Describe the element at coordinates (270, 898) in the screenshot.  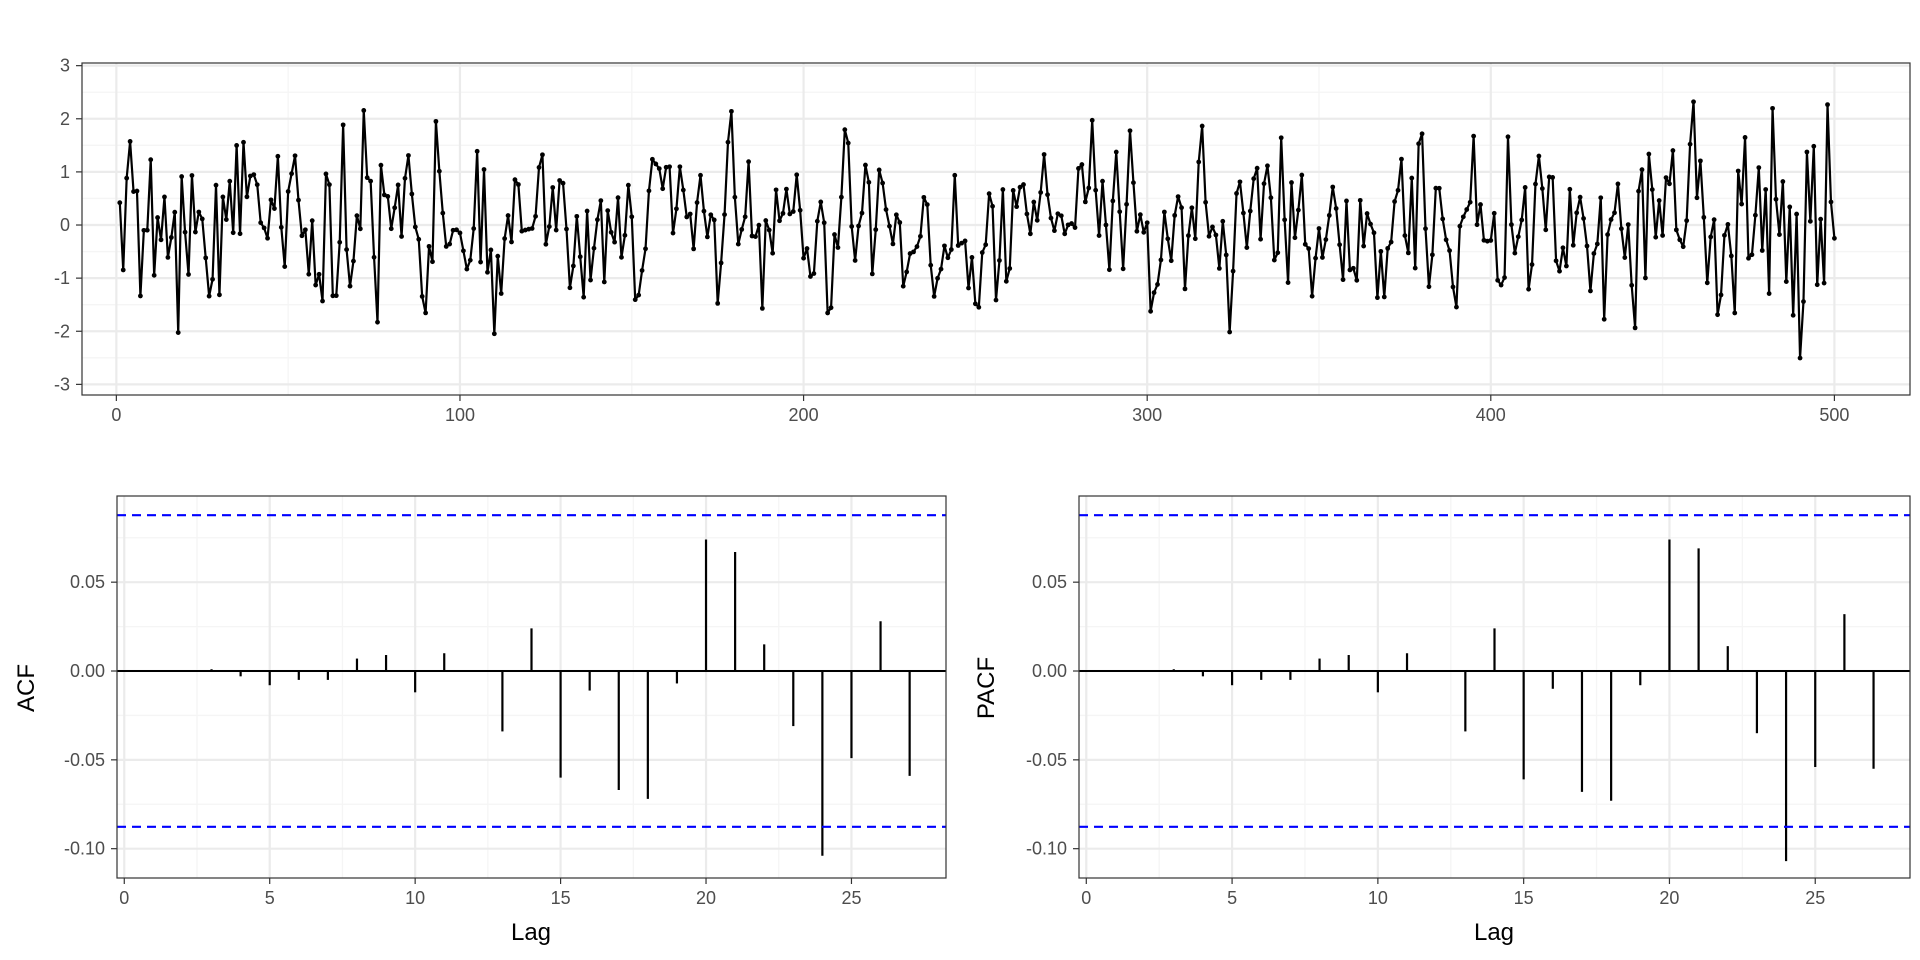
I see `acf-x-tick-label: 5` at that location.